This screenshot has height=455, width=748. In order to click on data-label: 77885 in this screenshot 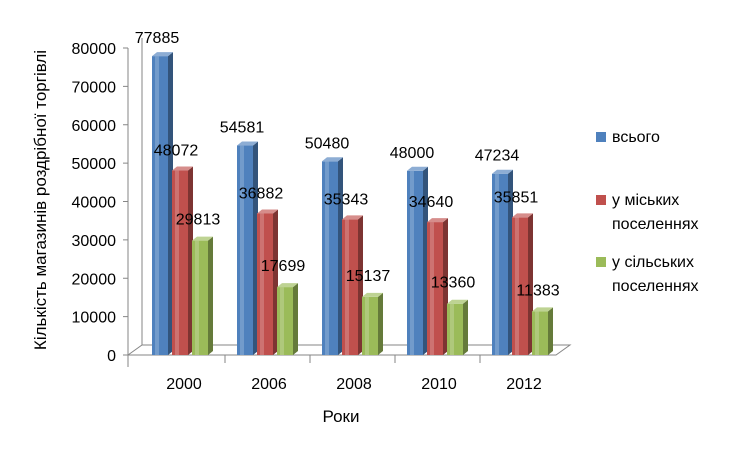, I will do `click(157, 38)`.